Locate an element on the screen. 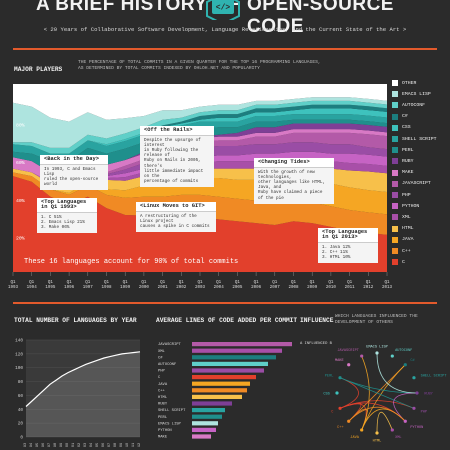 This screenshot has height=450, width=450. legend-label: SHELL SCRIPT is located at coordinates (419, 139).